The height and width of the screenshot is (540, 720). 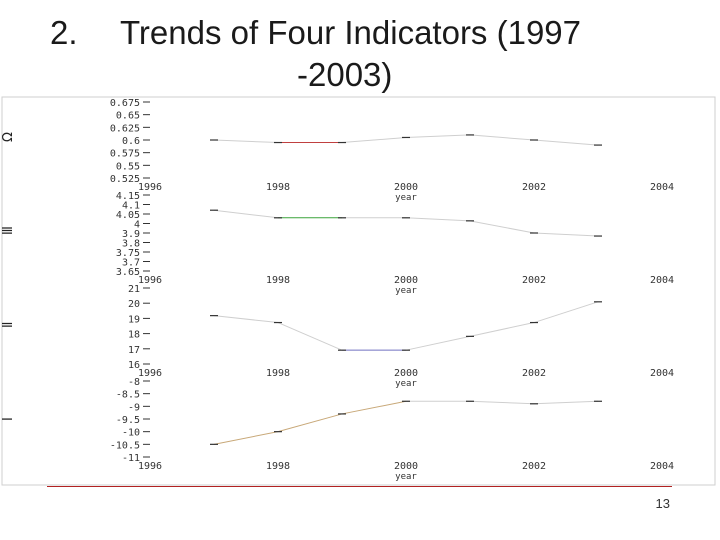 I want to click on panel-3-xtick-label: 1996, so click(x=150, y=373).